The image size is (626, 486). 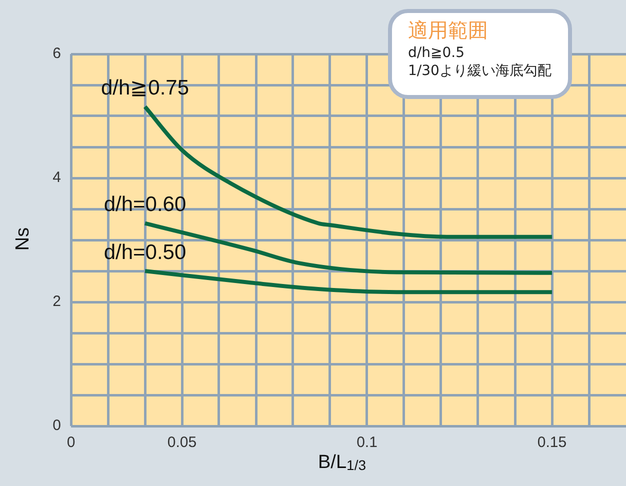 What do you see at coordinates (145, 204) in the screenshot?
I see `series-label: d/h=0.60` at bounding box center [145, 204].